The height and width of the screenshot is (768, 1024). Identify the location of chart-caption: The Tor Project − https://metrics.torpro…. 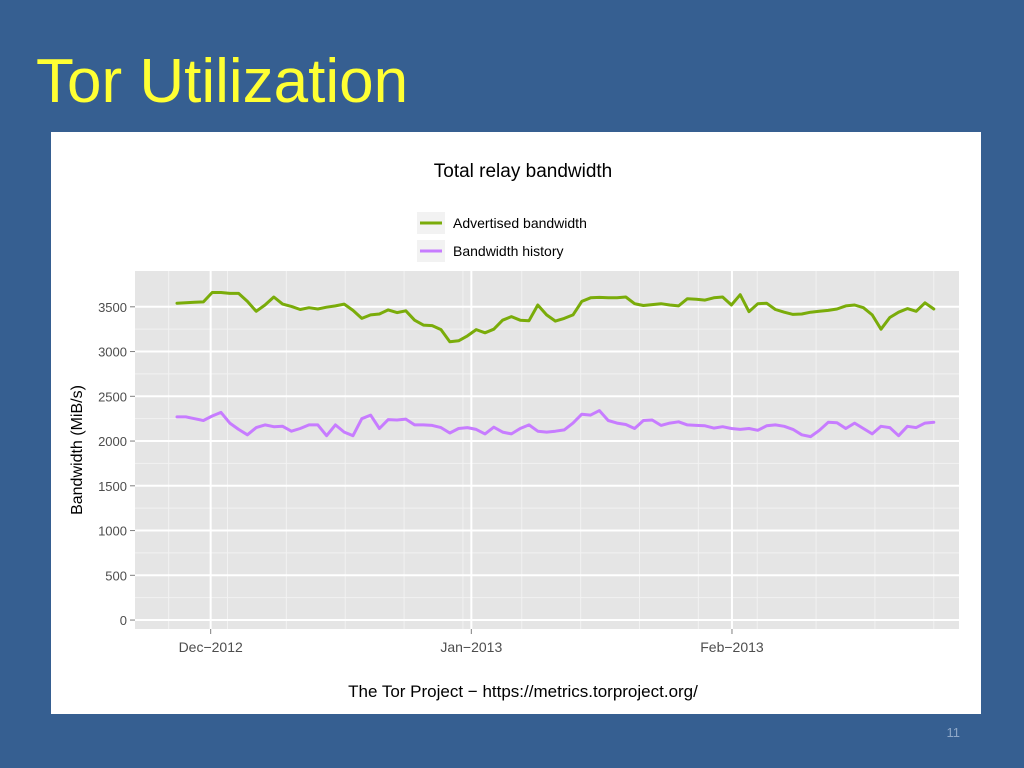
(523, 691).